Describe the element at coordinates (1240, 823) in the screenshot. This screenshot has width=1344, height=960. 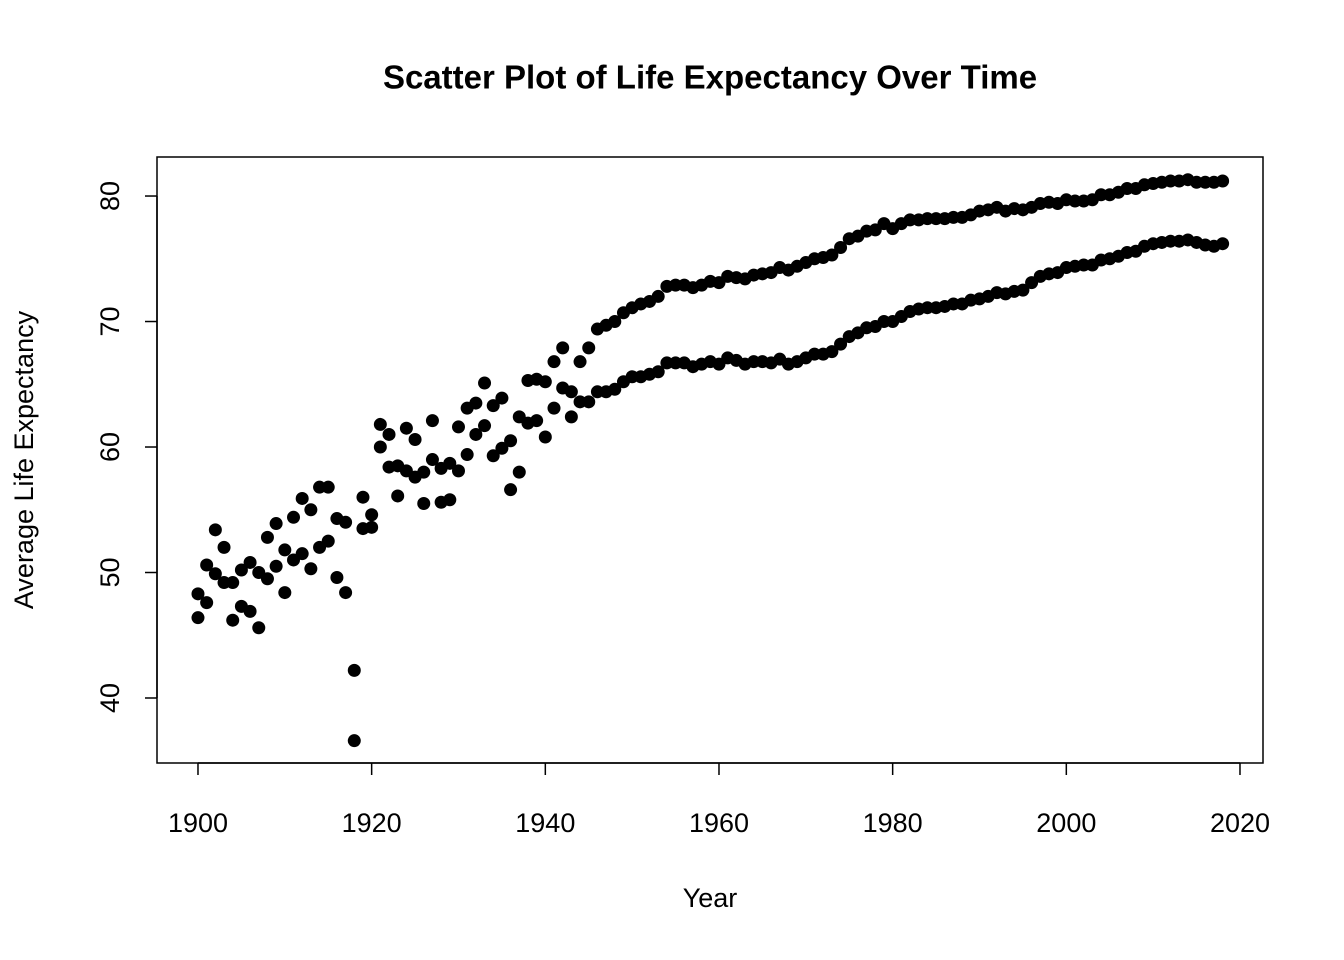
I see `x-tick-label: 2020` at that location.